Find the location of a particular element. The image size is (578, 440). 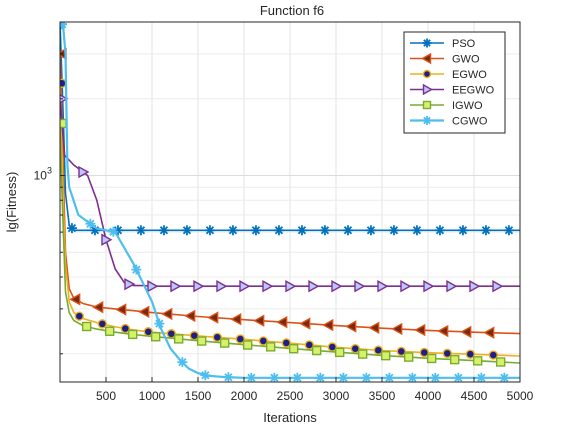

y-tick-label: 103 is located at coordinates (43, 174).